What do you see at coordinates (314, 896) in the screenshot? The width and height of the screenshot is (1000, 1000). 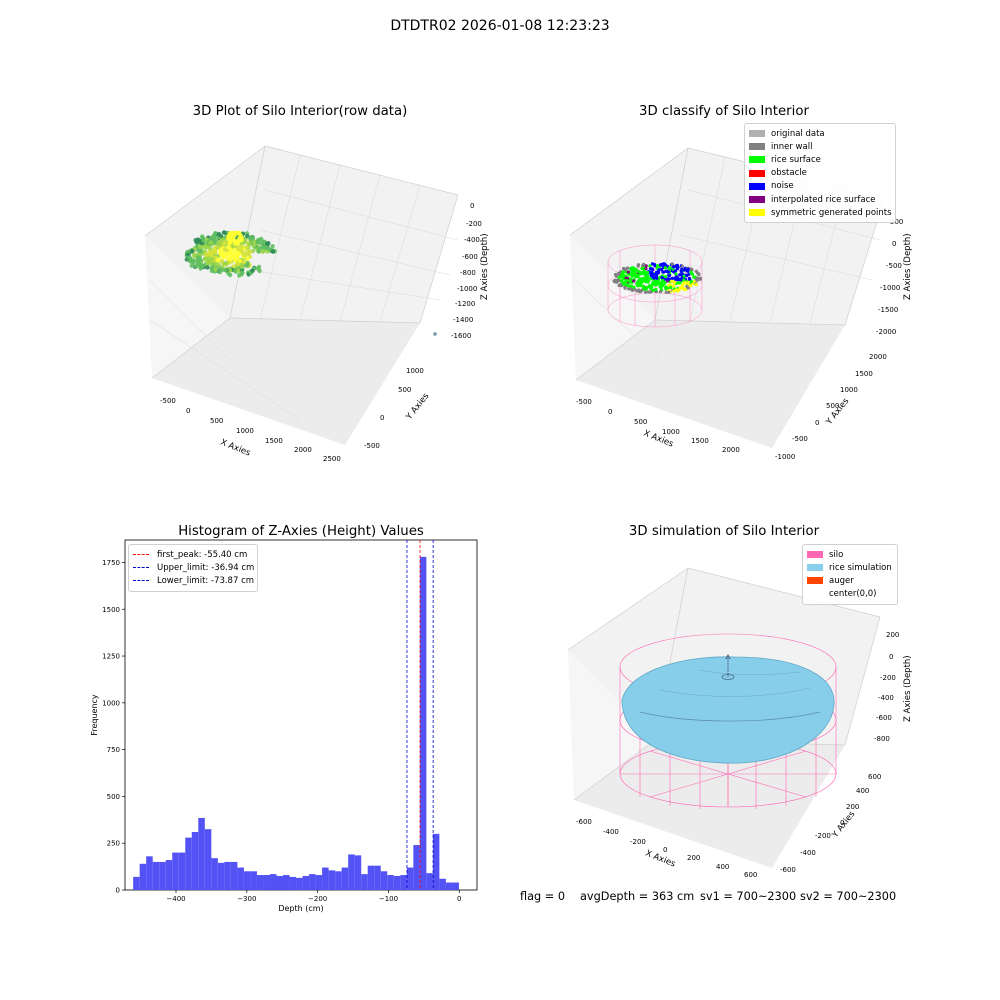 I see `histogram-x-ticks: −400 −300 −200 −100 0` at bounding box center [314, 896].